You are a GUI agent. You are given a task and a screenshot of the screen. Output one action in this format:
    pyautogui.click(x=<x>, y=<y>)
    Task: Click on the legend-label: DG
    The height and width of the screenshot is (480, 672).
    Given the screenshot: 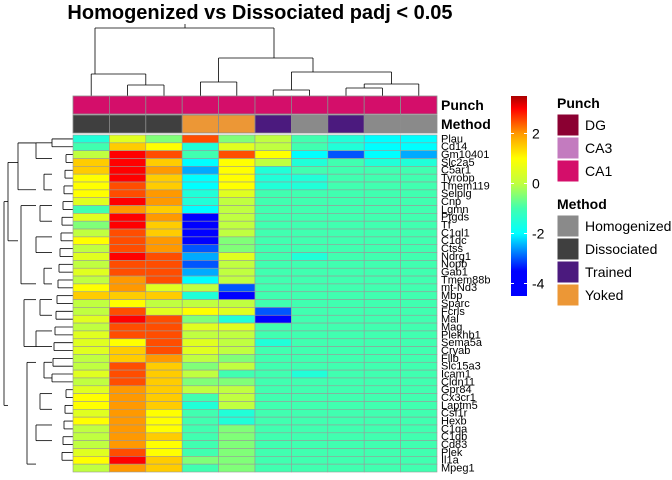 What is the action you would take?
    pyautogui.click(x=595, y=125)
    